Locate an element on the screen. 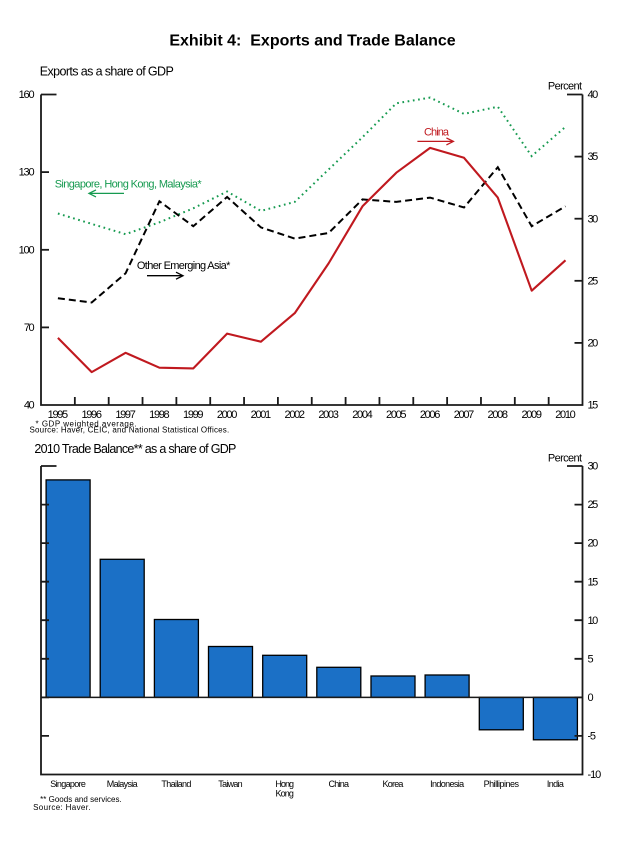 Image resolution: width=626 pixels, height=847 pixels. svg-text: 2006 is located at coordinates (430, 415).